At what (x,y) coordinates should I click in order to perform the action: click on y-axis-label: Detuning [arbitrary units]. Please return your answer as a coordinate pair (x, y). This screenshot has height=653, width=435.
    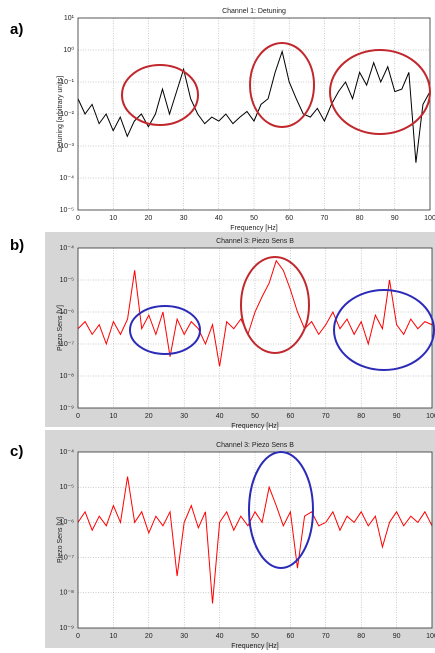
    Looking at the image, I should click on (60, 114).